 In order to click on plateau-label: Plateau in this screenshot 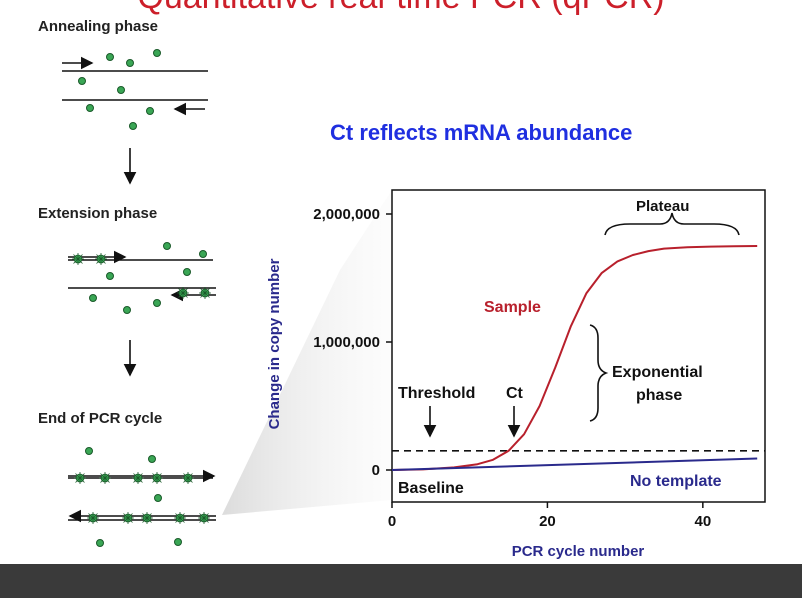, I will do `click(662, 206)`.